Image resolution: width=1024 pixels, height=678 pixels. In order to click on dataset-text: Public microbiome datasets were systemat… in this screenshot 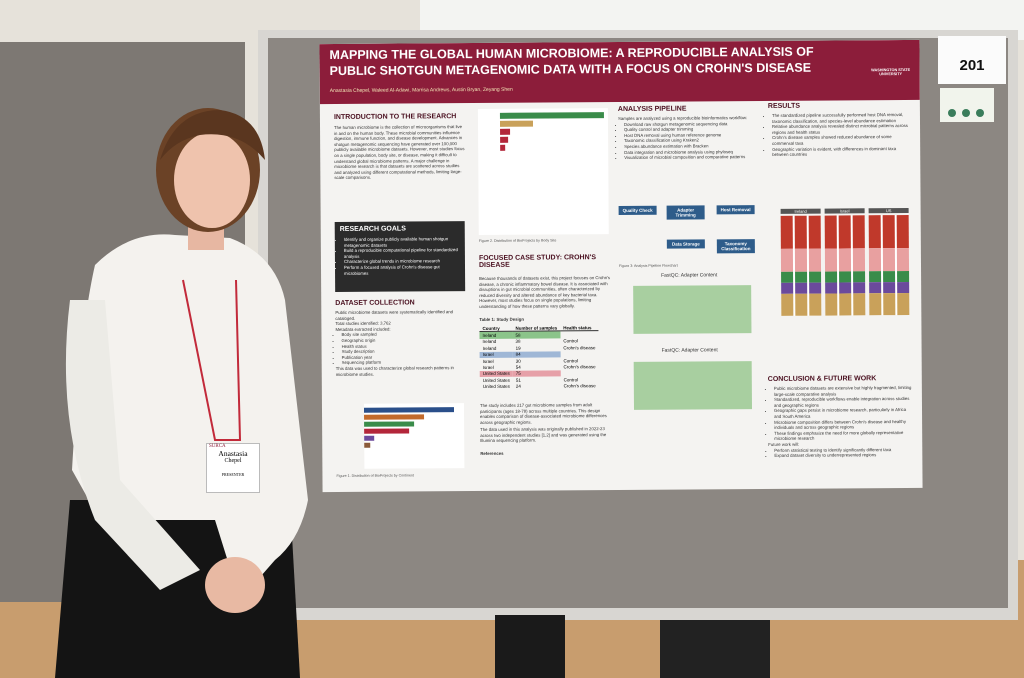, I will do `click(400, 343)`.